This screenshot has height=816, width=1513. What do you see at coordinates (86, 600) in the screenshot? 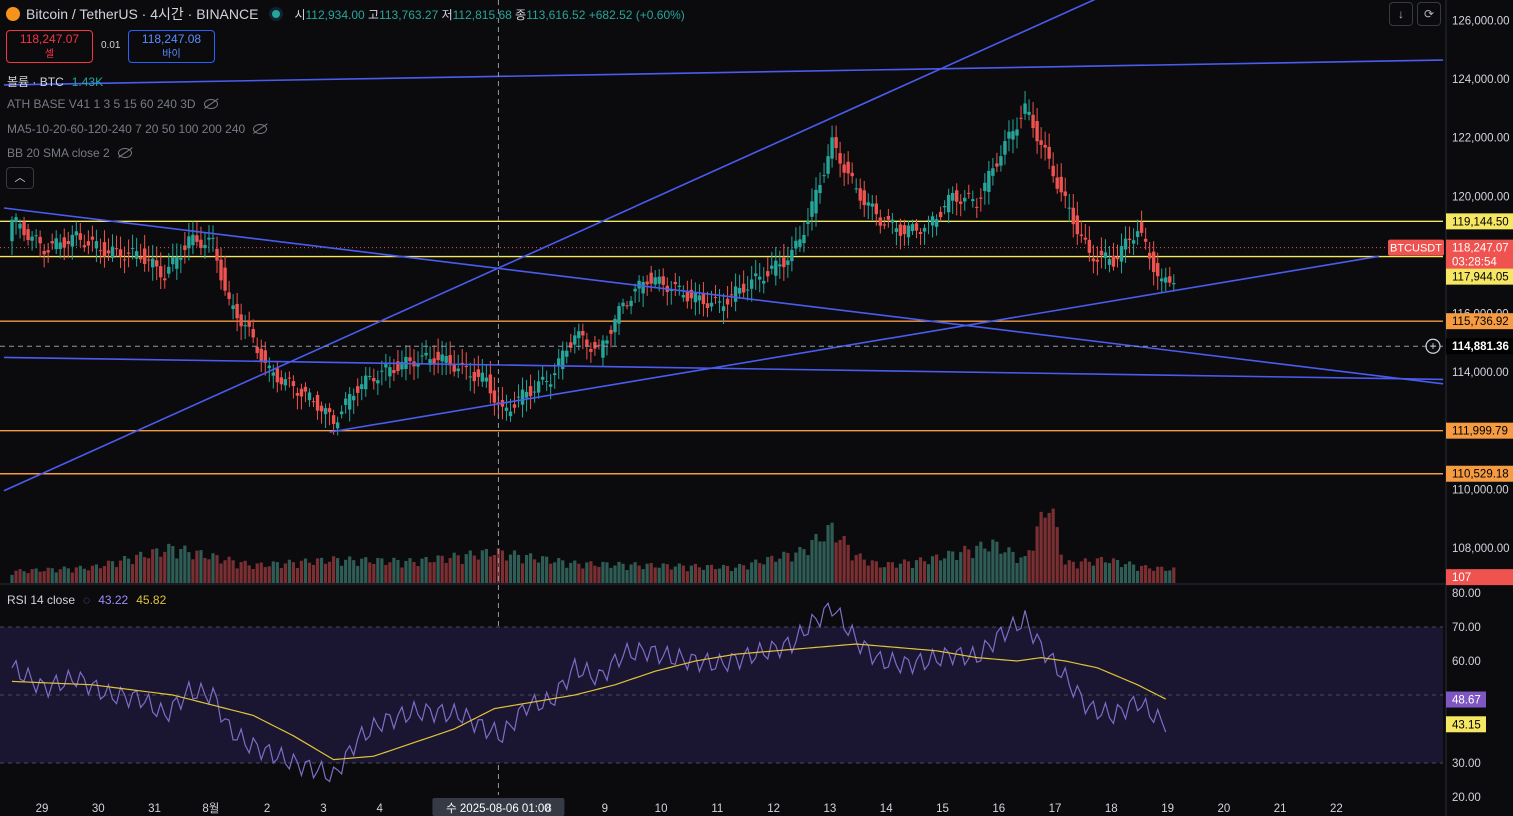
I see `rsi-legend: RSI 14 close ◌ 43.22 45.82` at bounding box center [86, 600].